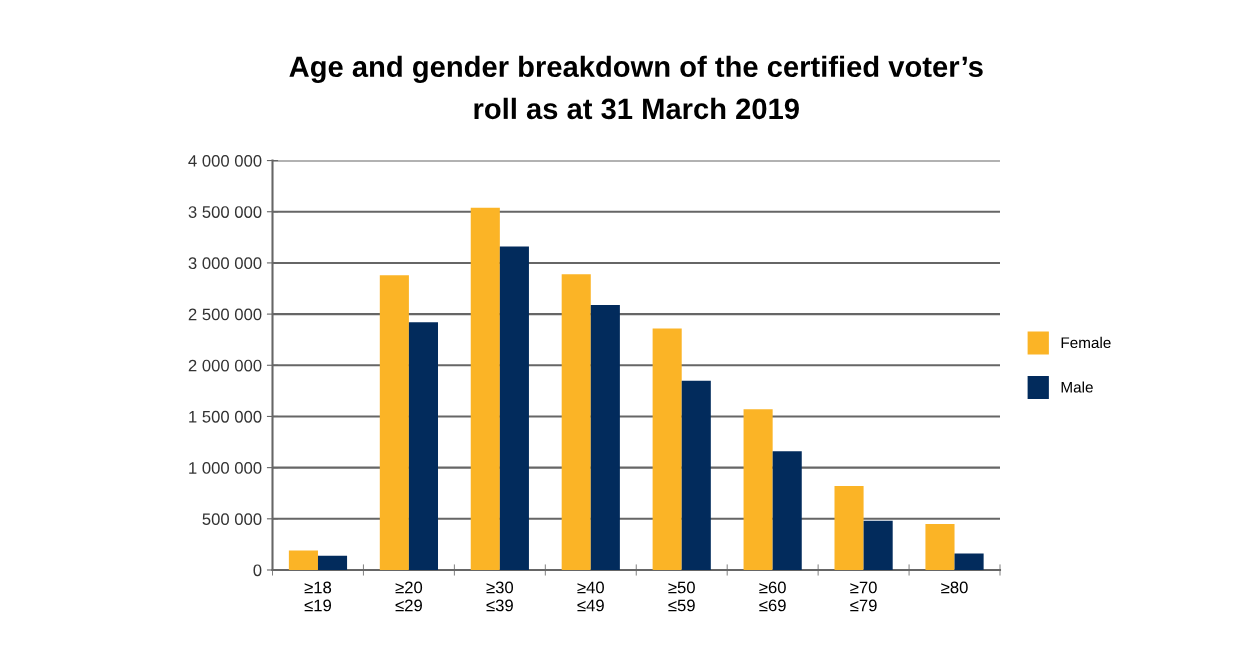  I want to click on y-tick-label: 3 500 000, so click(225, 212).